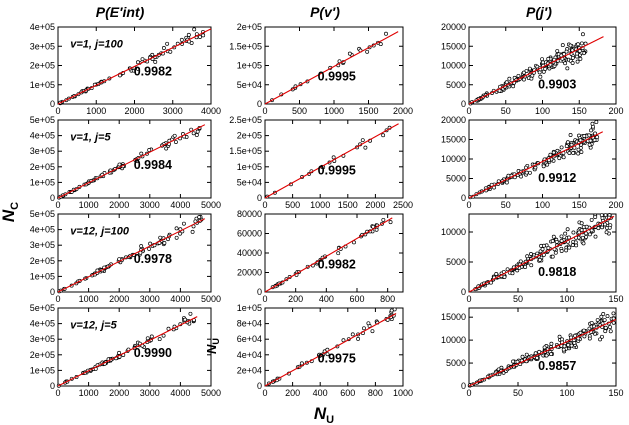 The image size is (629, 425). Describe the element at coordinates (506, 205) in the screenshot. I see `x-tick-label: 50` at that location.